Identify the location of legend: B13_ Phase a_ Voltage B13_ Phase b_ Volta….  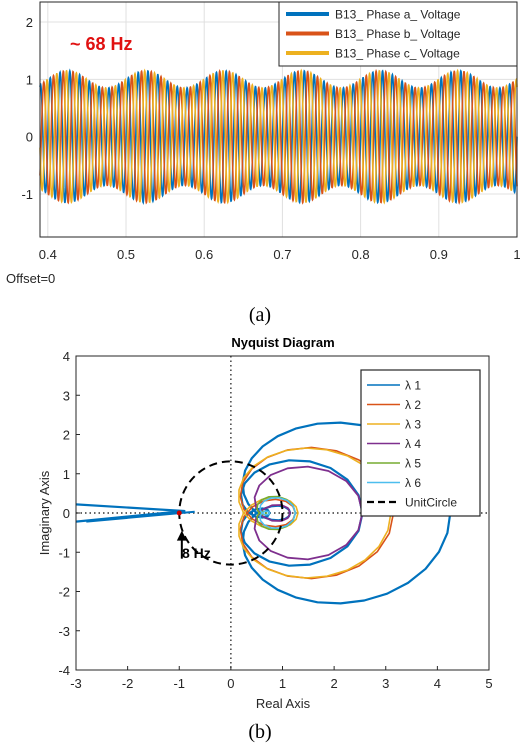
(398, 34).